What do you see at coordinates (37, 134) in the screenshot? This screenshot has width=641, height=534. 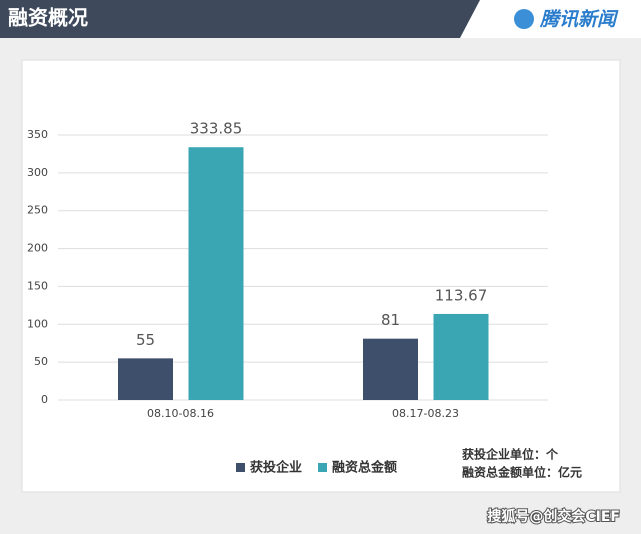 I see `y-tick-label: 350` at bounding box center [37, 134].